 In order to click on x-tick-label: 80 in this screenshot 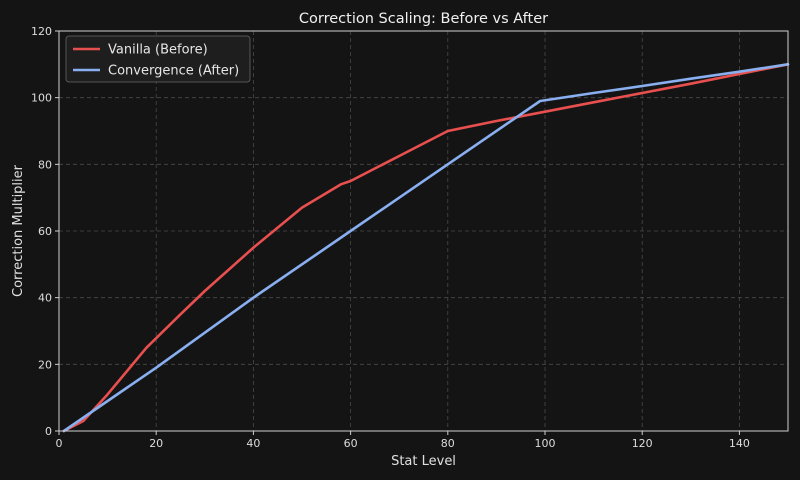, I will do `click(448, 443)`.